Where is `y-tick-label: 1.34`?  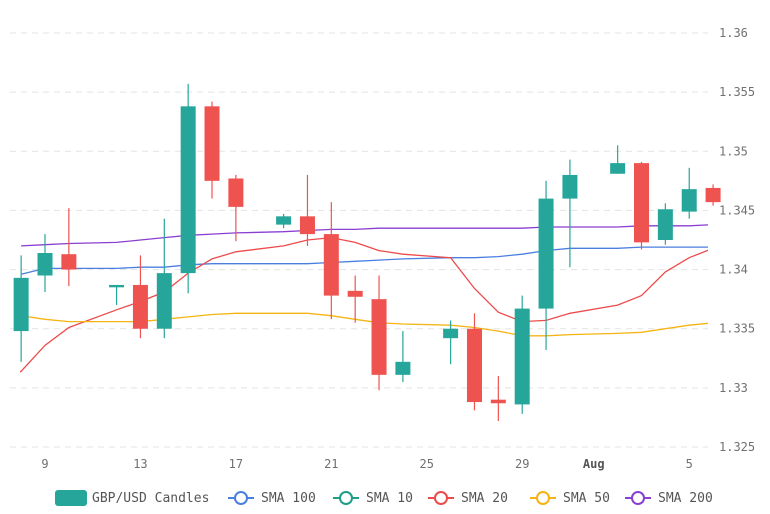
y-tick-label: 1.34 is located at coordinates (733, 270).